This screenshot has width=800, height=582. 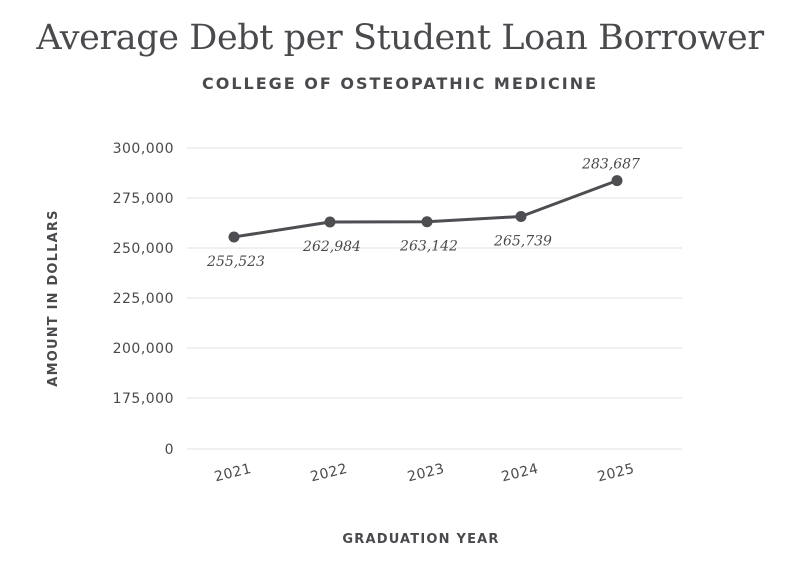 I want to click on x-tick-label: 2025, so click(x=616, y=473).